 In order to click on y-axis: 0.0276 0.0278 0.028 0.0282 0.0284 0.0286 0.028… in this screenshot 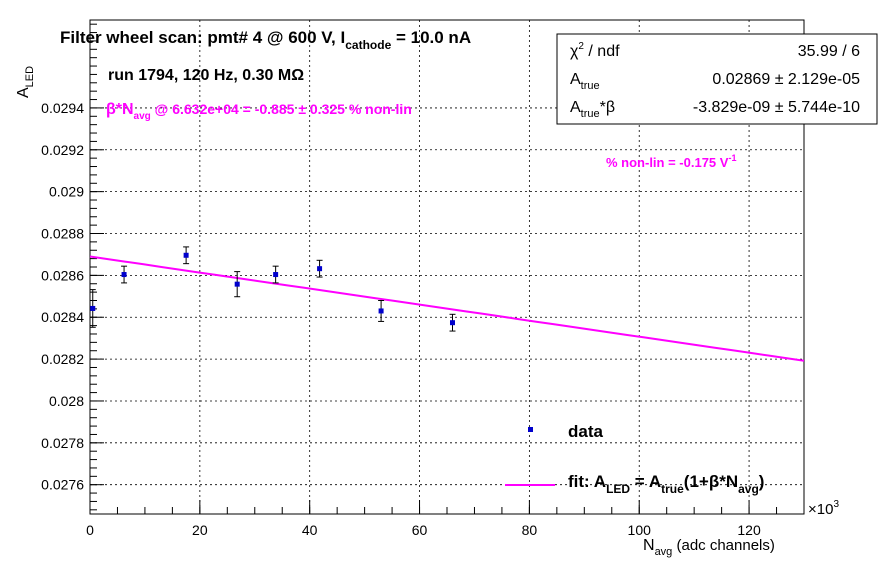, I will do `click(72, 267)`.